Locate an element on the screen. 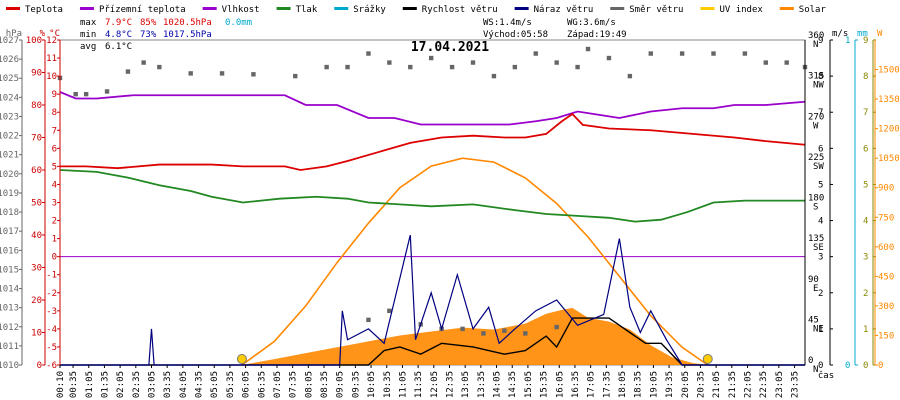  wind-tick-label: 4 is located at coordinates (820, 222).